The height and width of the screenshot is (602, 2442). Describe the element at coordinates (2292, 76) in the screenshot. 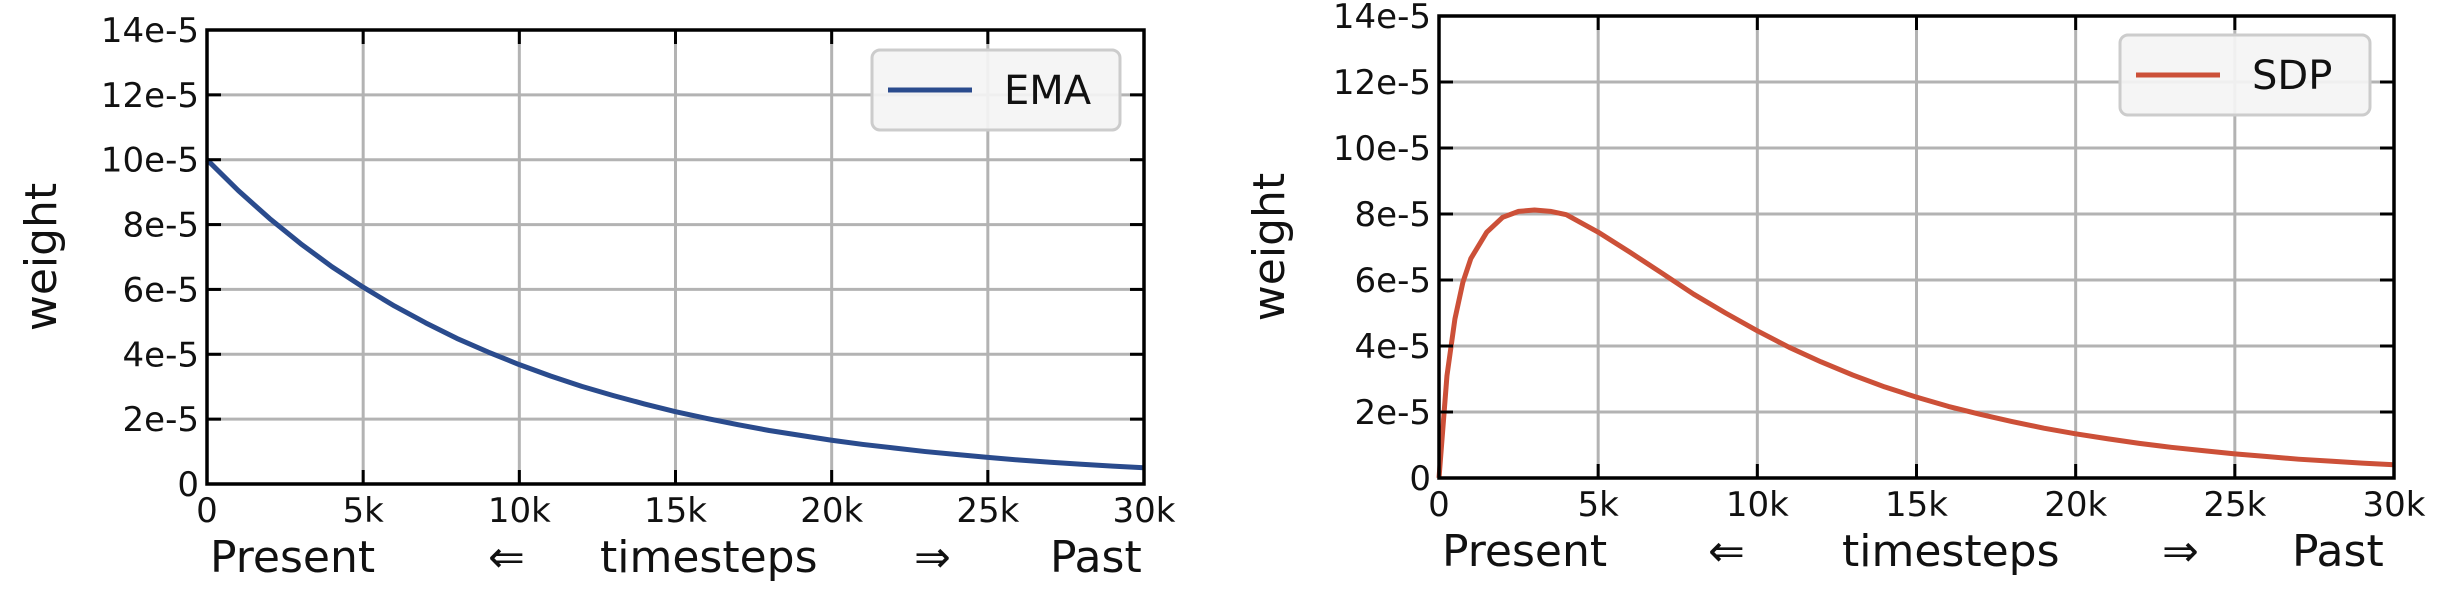

I see `legend-label: SDP` at that location.